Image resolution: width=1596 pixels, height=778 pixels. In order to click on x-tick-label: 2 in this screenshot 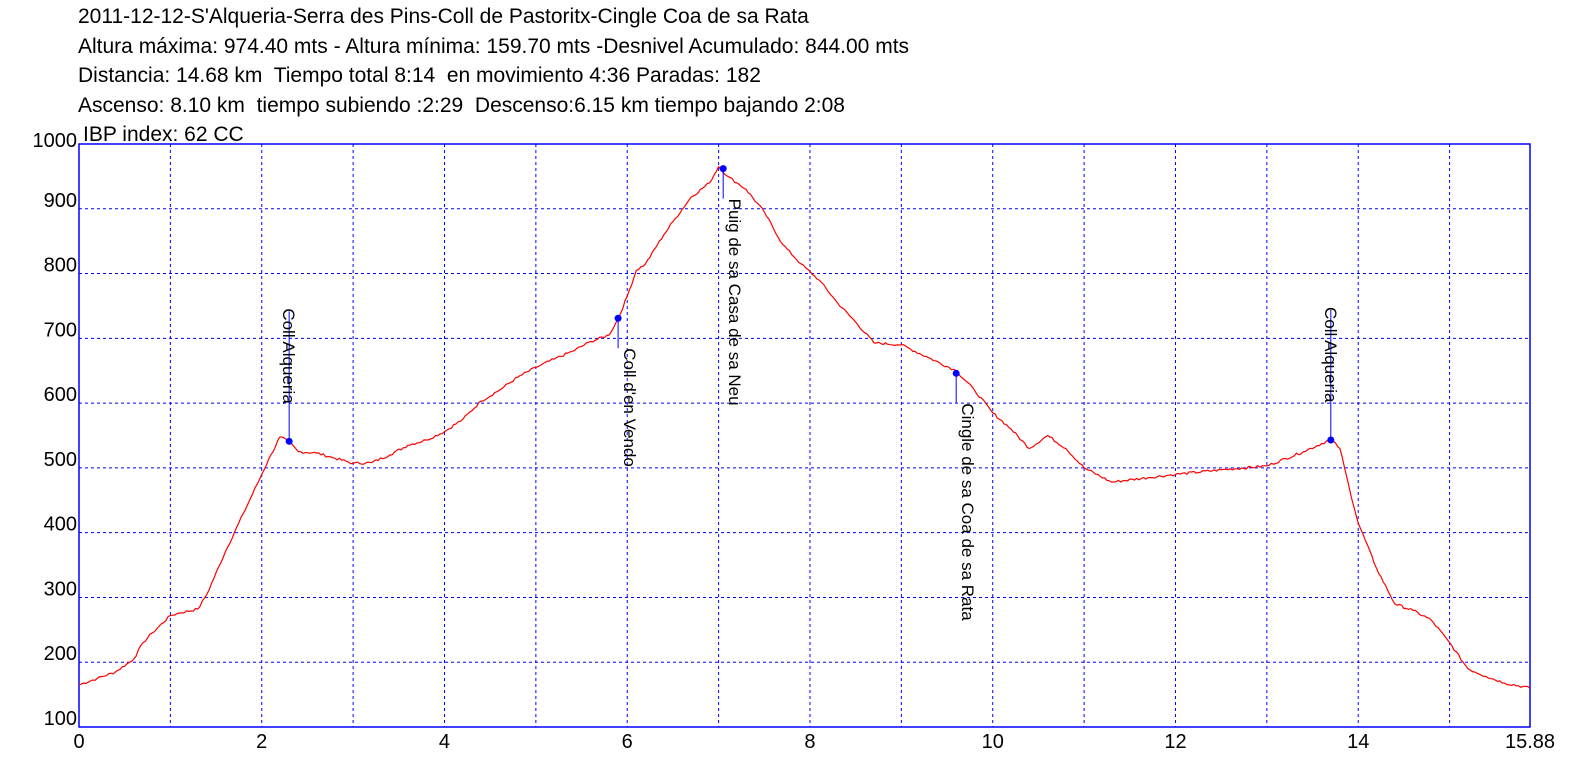, I will do `click(261, 742)`.